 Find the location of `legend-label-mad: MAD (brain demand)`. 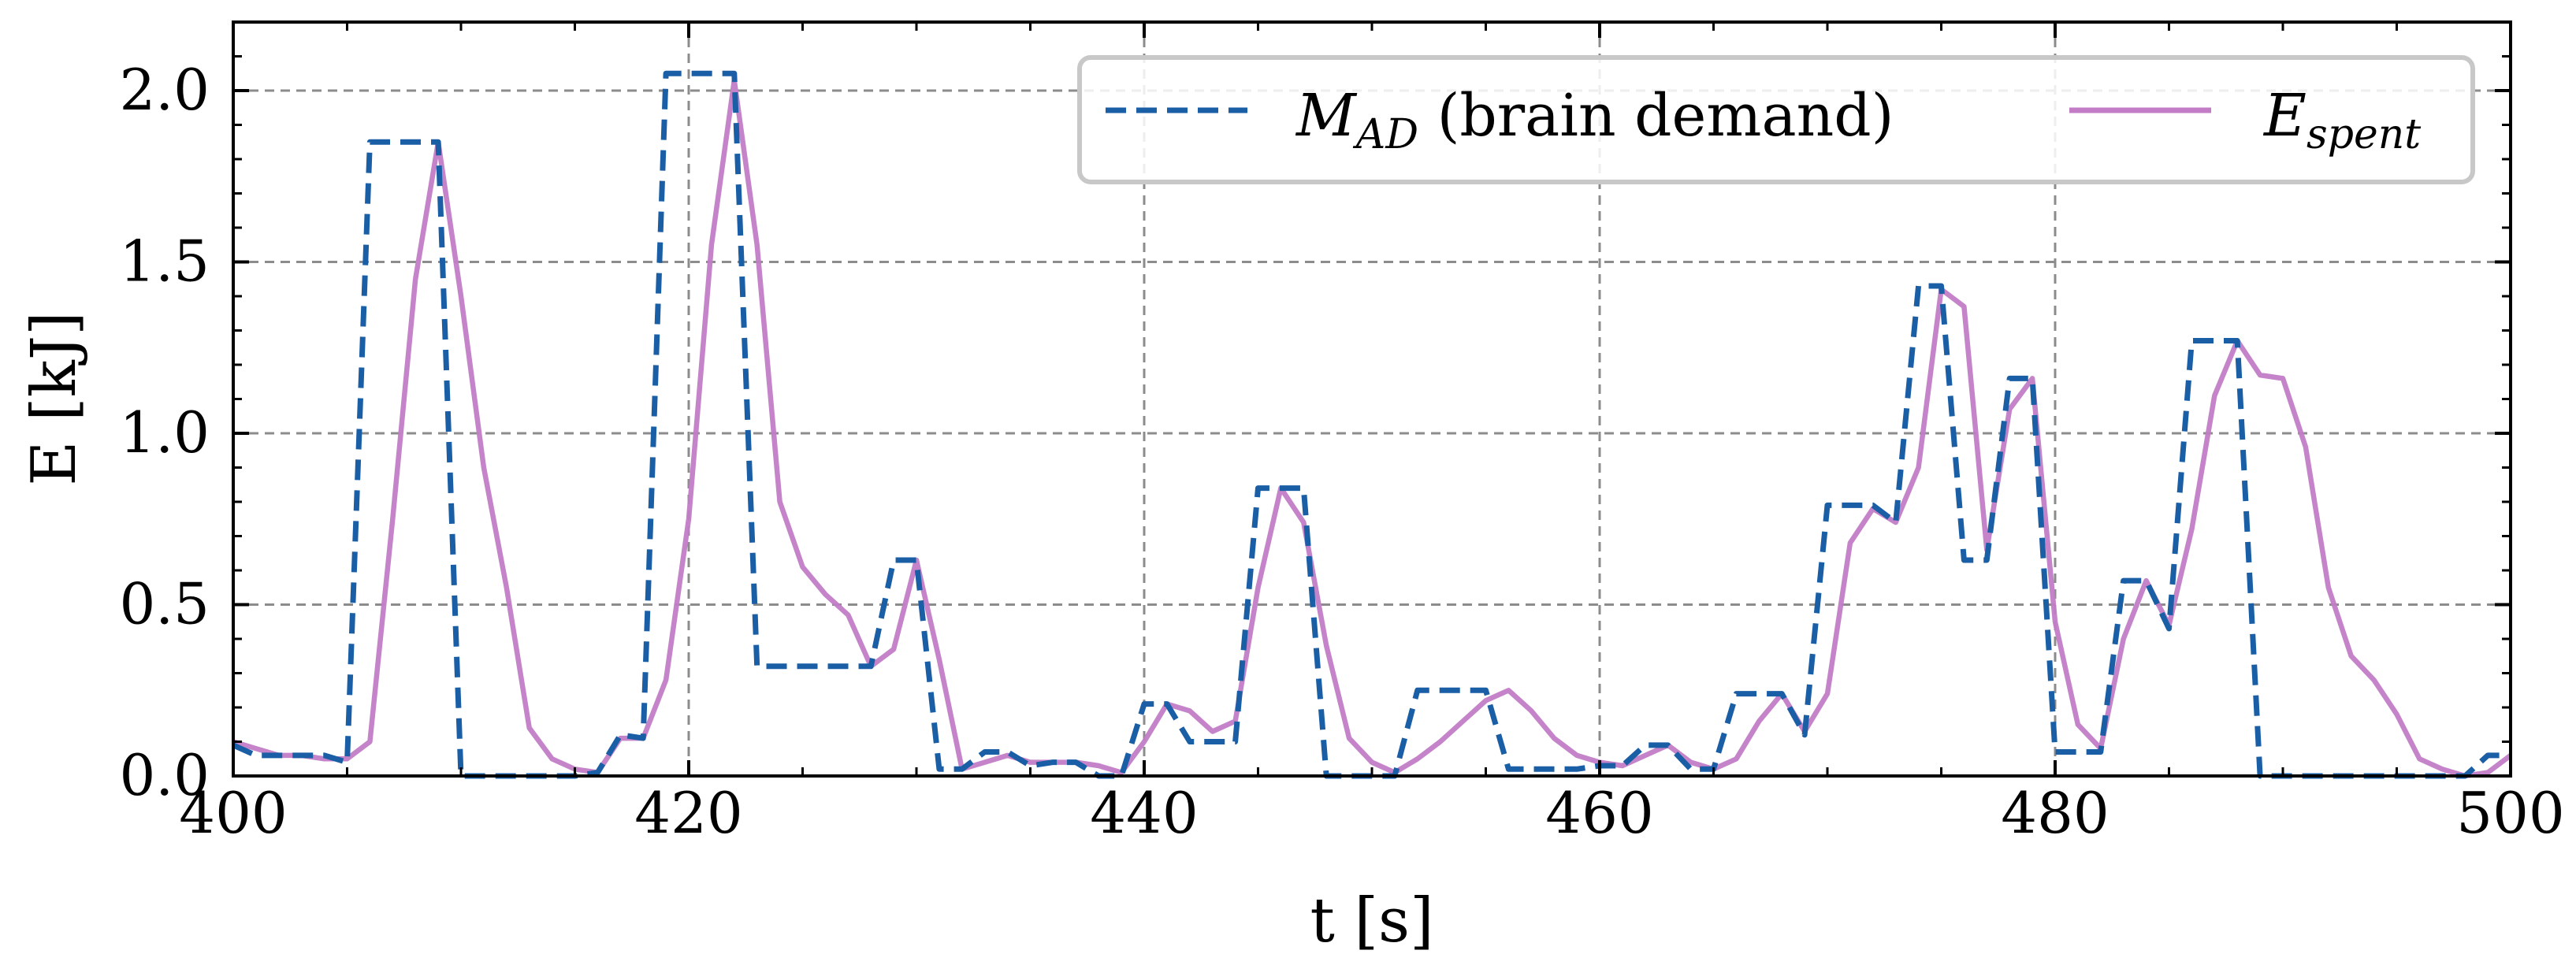

legend-label-mad: MAD (brain demand) is located at coordinates (1594, 120).